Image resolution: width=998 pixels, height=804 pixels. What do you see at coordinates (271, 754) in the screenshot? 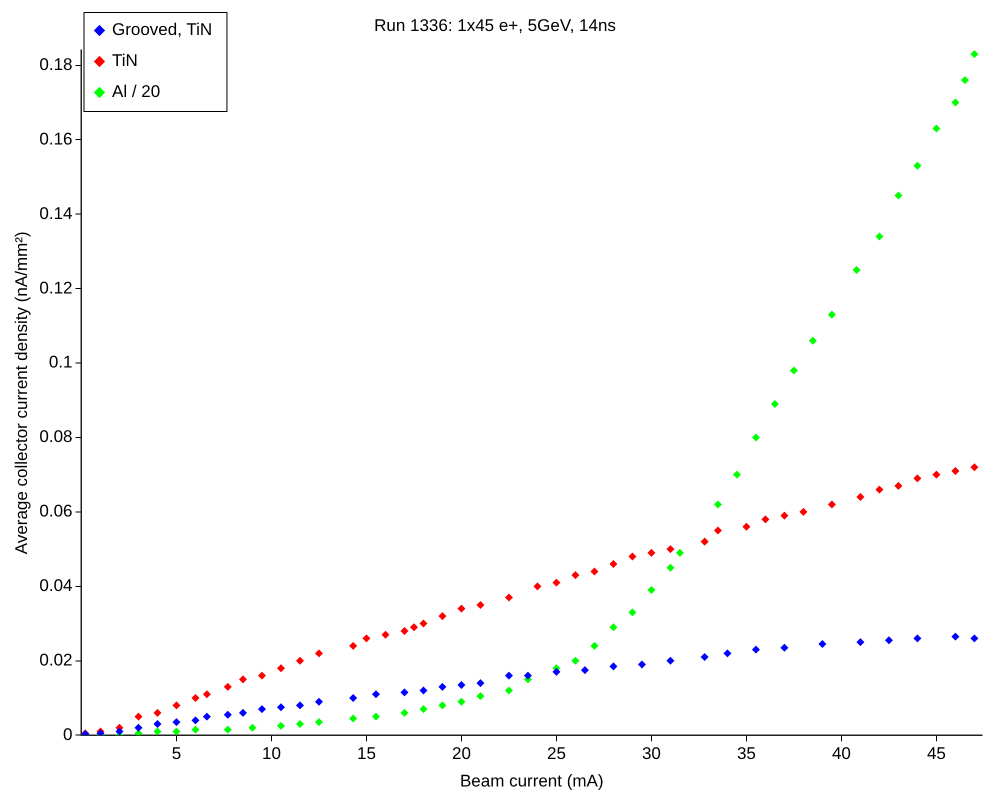
I see `x-tick-label: 10` at bounding box center [271, 754].